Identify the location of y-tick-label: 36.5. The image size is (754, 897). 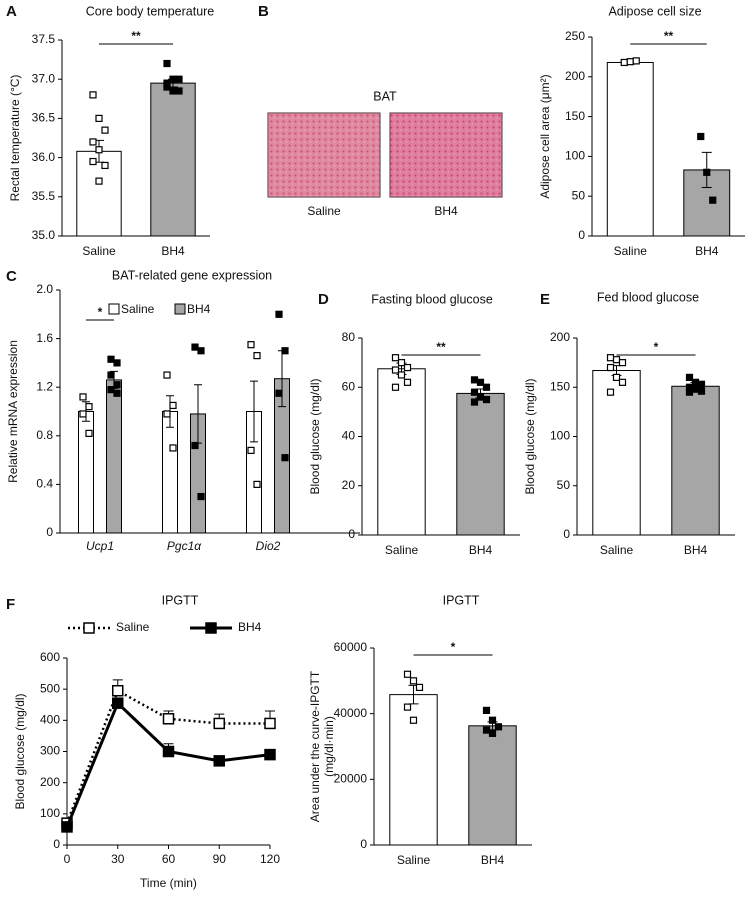
(44, 118).